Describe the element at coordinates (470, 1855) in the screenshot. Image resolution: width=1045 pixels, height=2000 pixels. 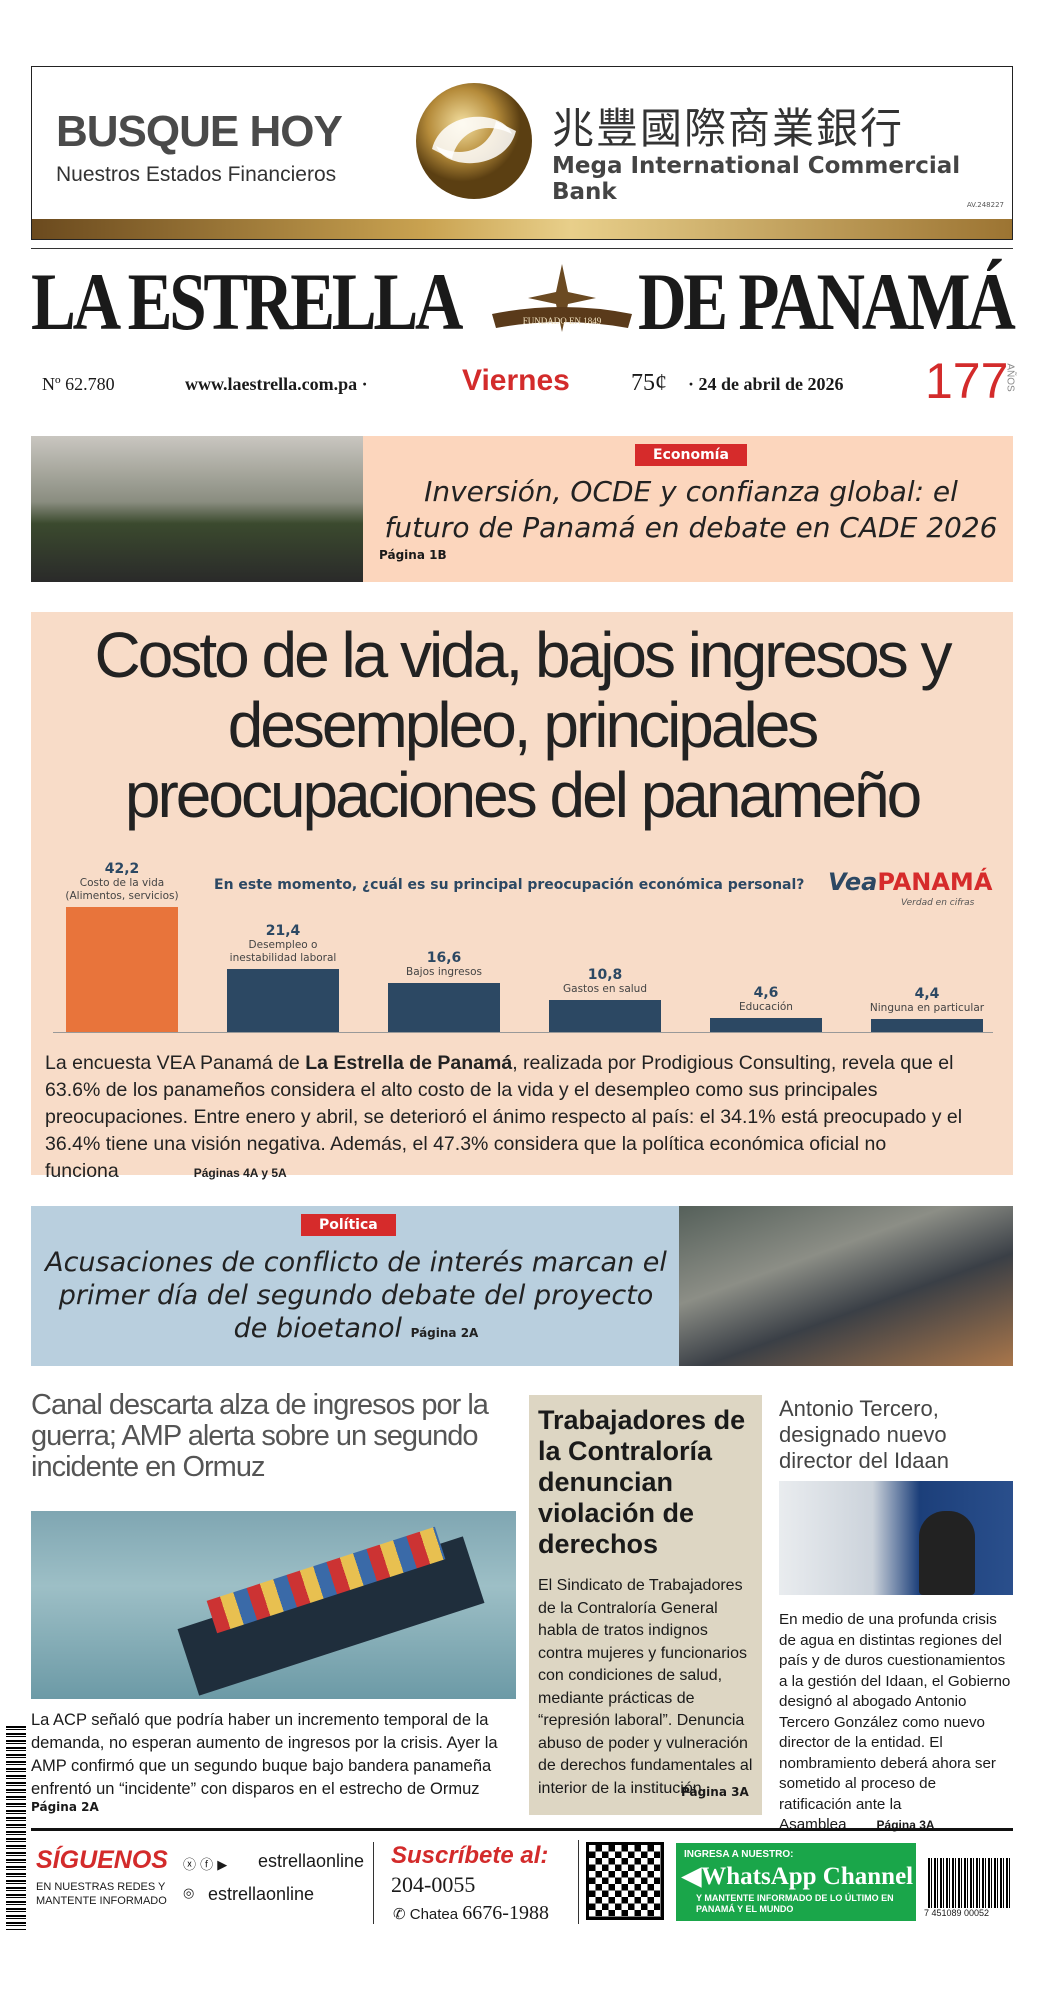
I see `subscribe: Suscríbete al:` at that location.